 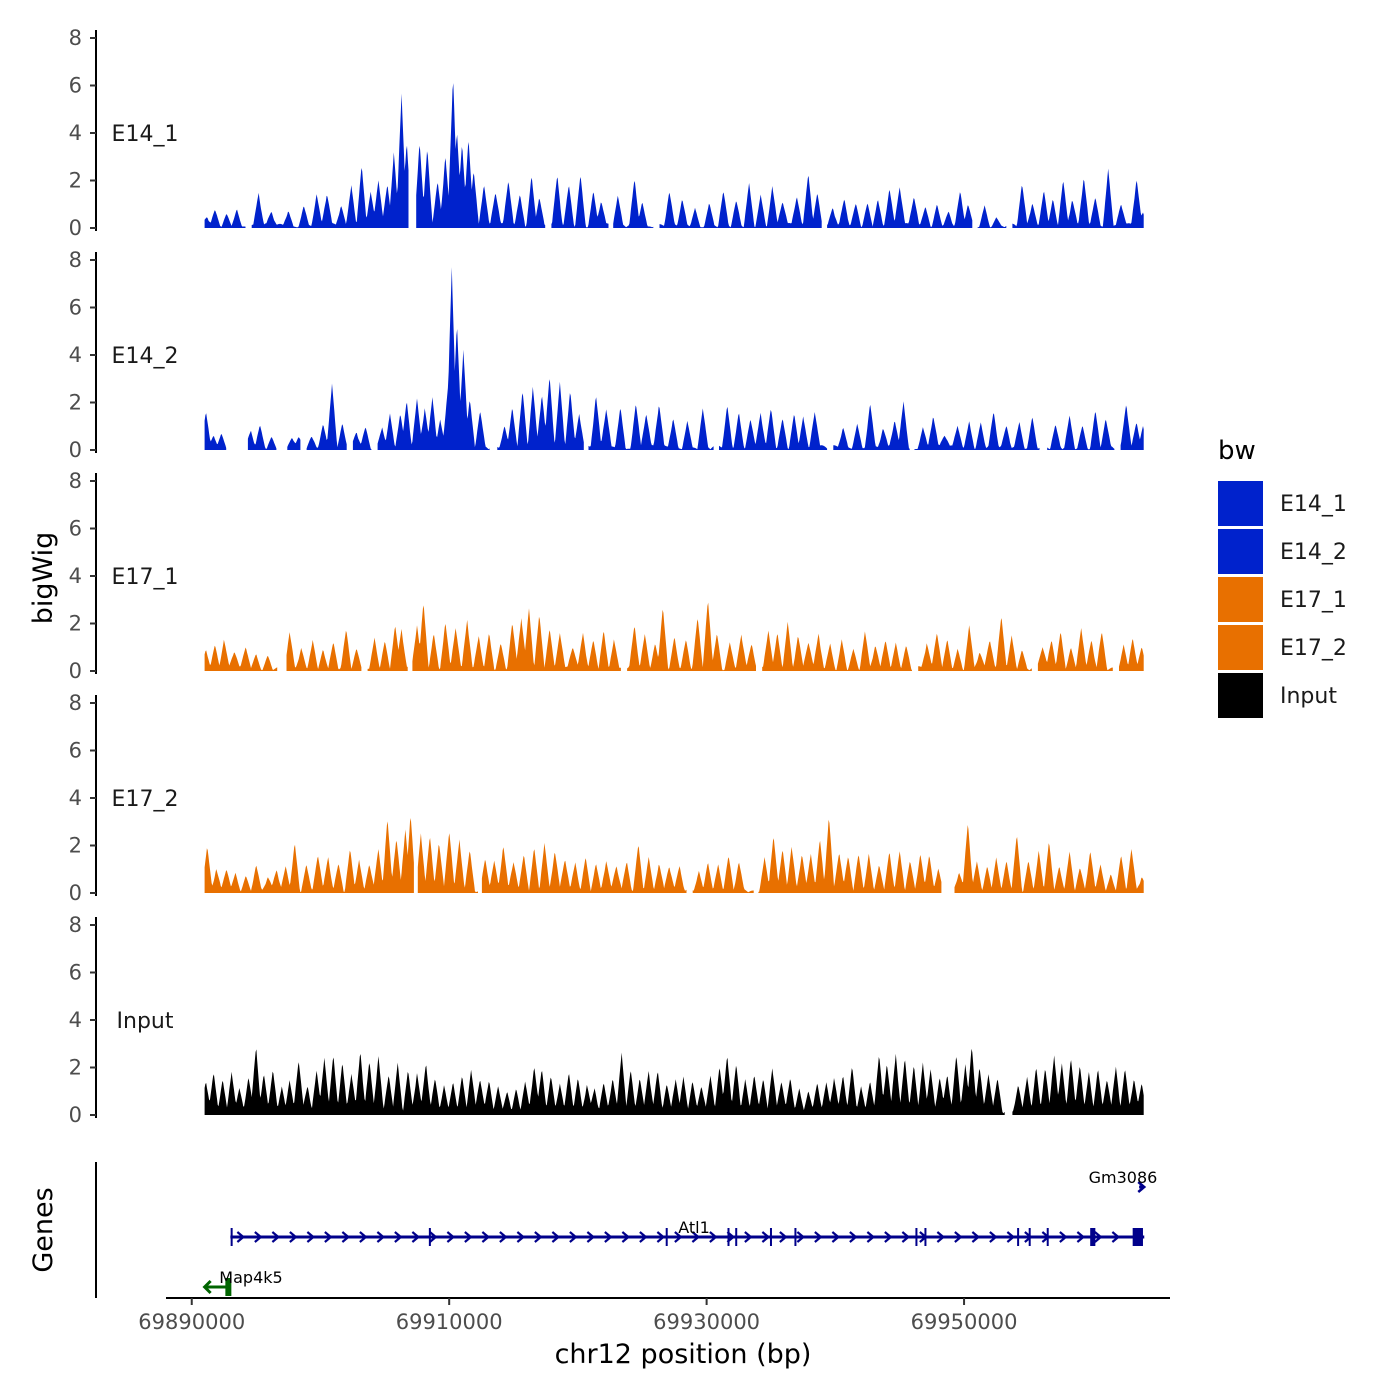 What do you see at coordinates (964, 1322) in the screenshot?
I see `x-tick-label: 69950000` at bounding box center [964, 1322].